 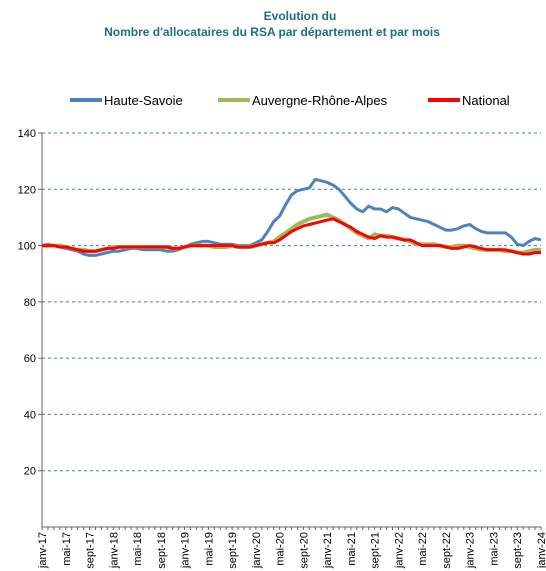 What do you see at coordinates (328, 550) in the screenshot?
I see `x-tick-label: janv-21` at bounding box center [328, 550].